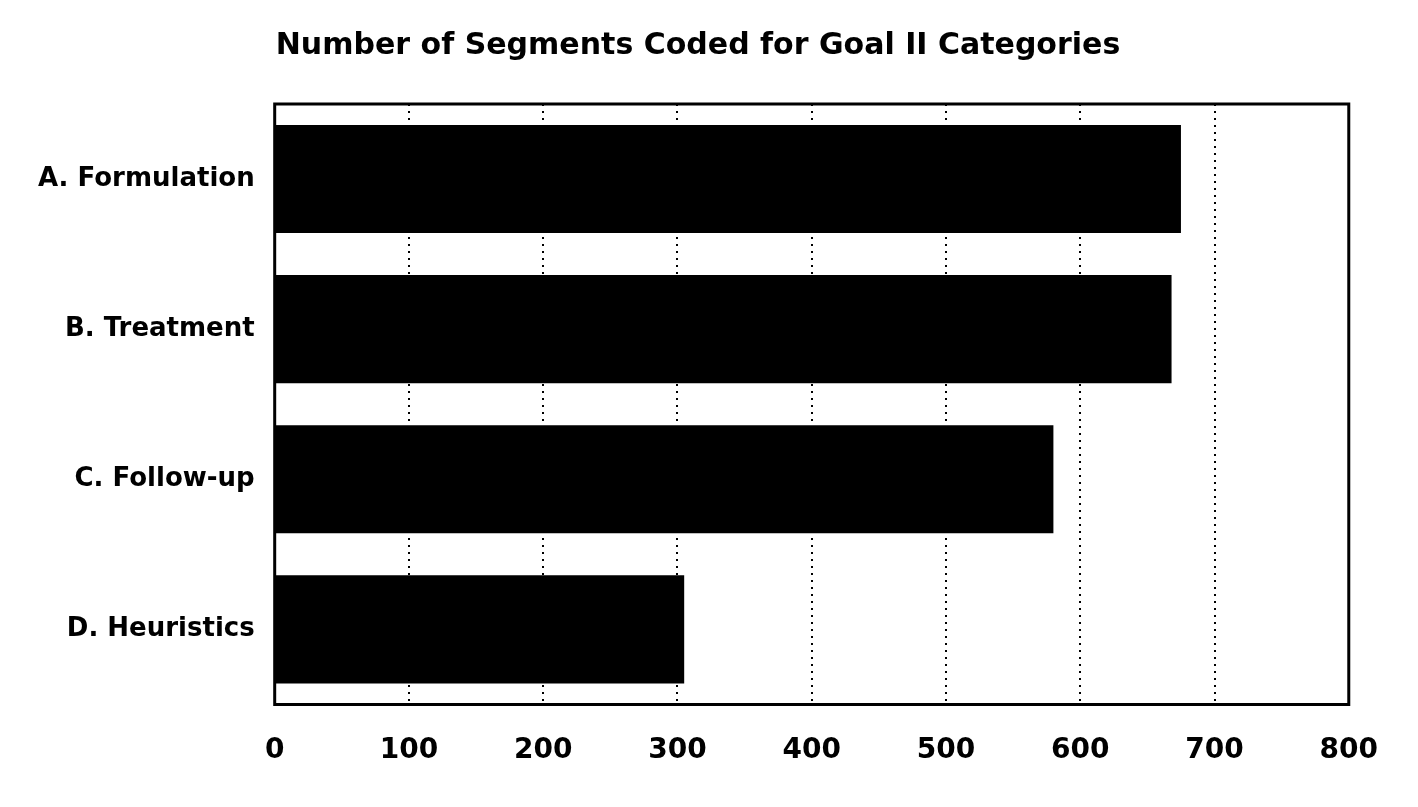 This screenshot has width=1418, height=807. What do you see at coordinates (1214, 749) in the screenshot?
I see `x-tick-label: 700` at bounding box center [1214, 749].